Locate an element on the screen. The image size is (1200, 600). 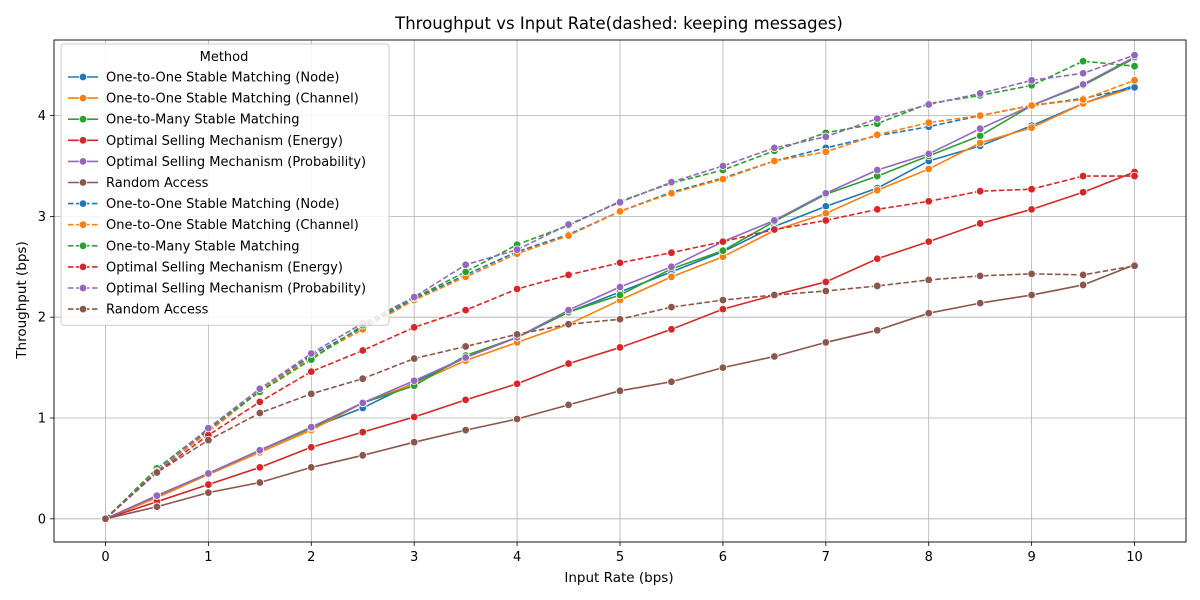
legend-title: Method is located at coordinates (224, 57).